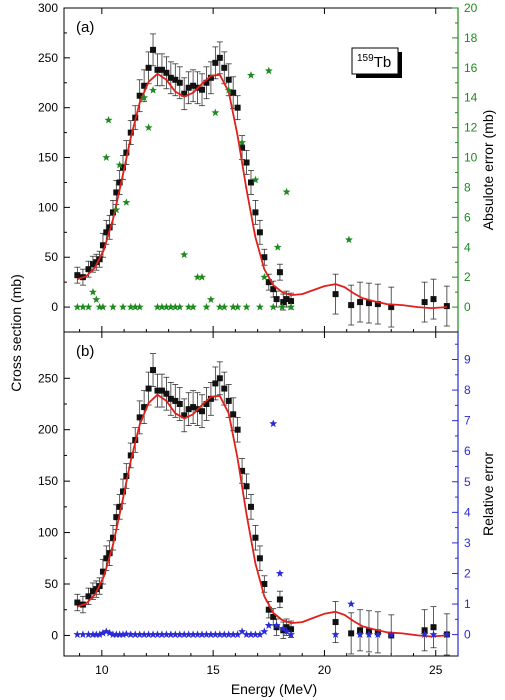 The image size is (505, 700). I want to click on y2-tick-label: 20, so click(471, 8).